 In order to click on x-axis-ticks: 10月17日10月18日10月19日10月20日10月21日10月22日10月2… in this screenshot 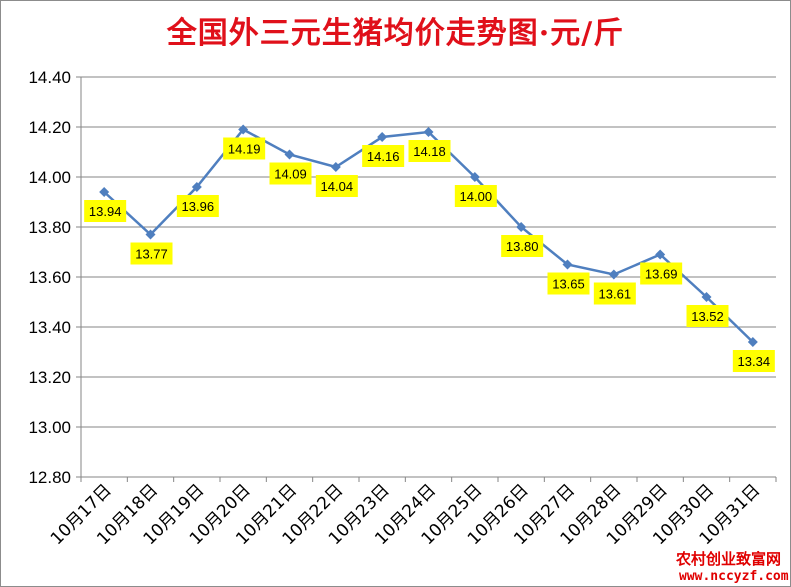, I will do `click(405, 514)`.